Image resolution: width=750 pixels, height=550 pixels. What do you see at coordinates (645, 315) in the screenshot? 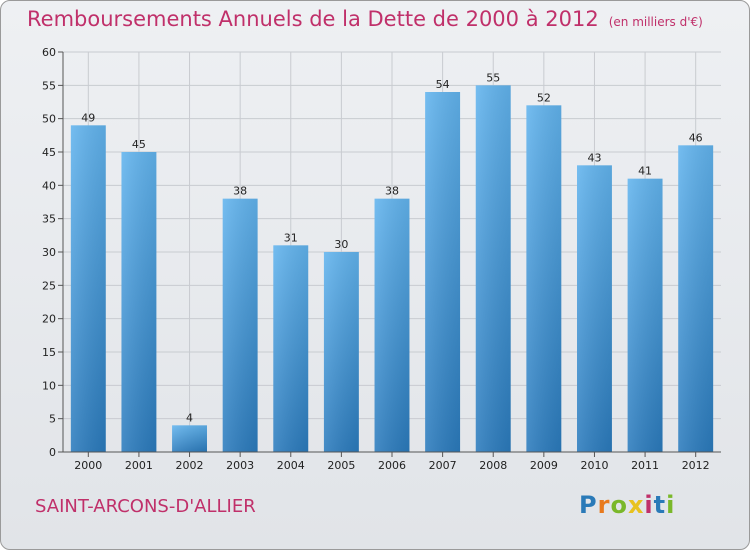
I see `bar-shade-2011` at bounding box center [645, 315].